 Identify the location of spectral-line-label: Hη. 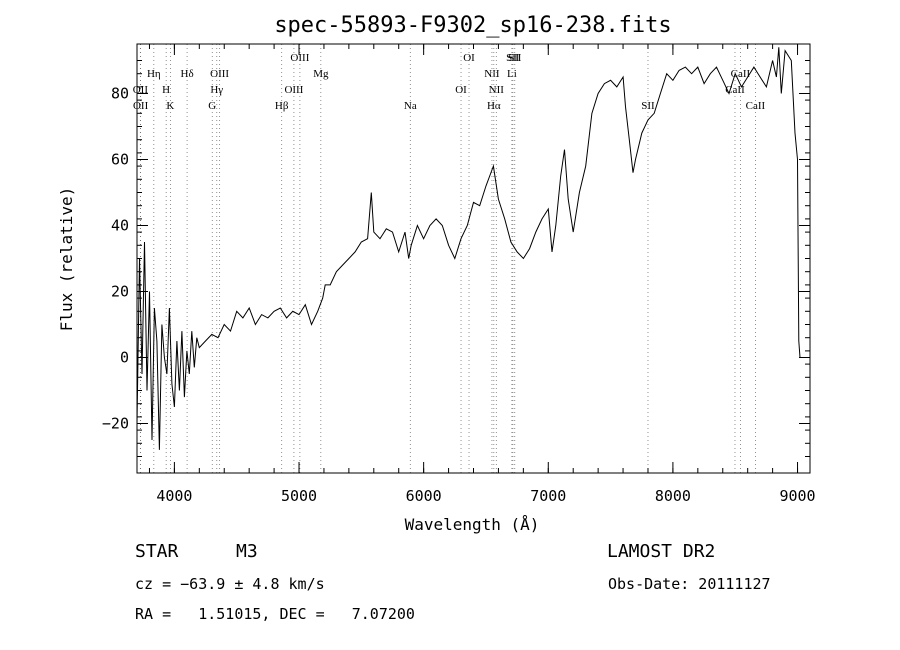
(154, 74).